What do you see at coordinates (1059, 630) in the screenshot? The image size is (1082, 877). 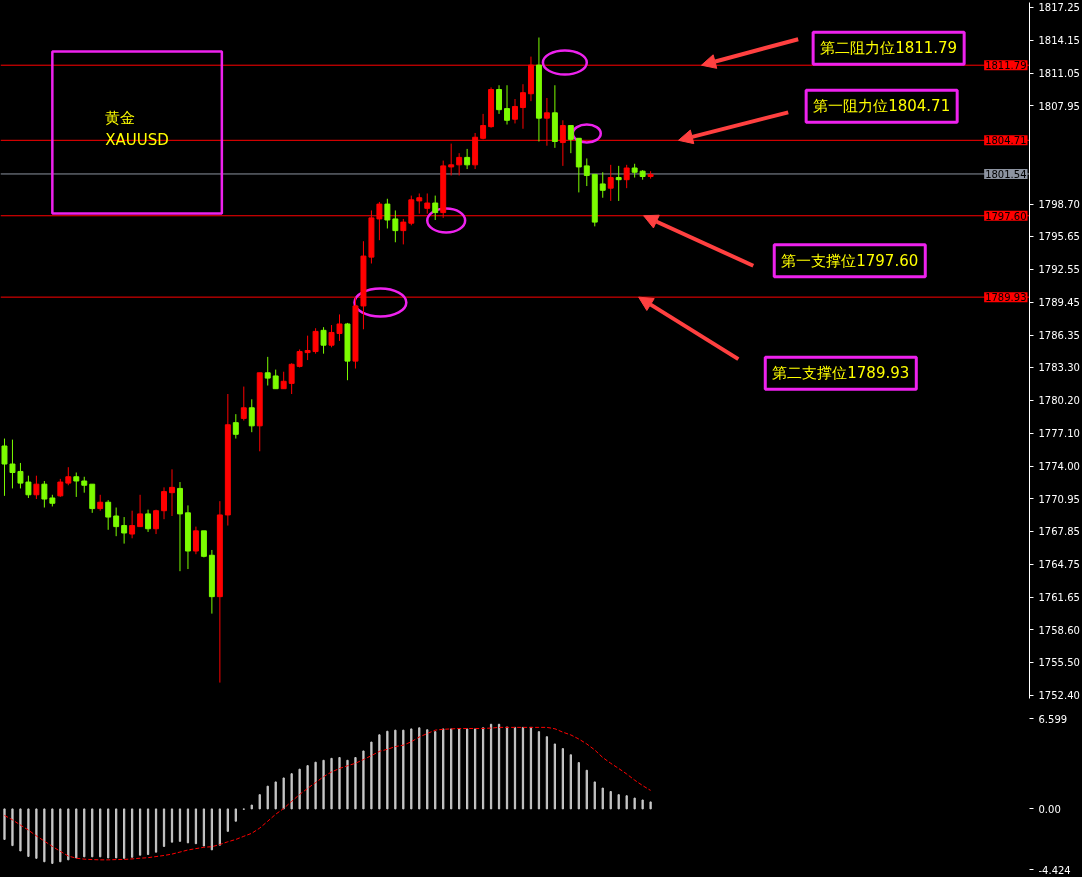 I see `y-tick-label: 1758.60` at bounding box center [1059, 630].